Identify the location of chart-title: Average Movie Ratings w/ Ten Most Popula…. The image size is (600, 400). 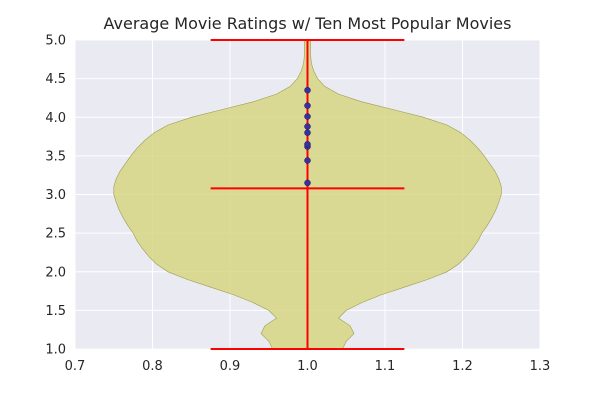
(307, 23).